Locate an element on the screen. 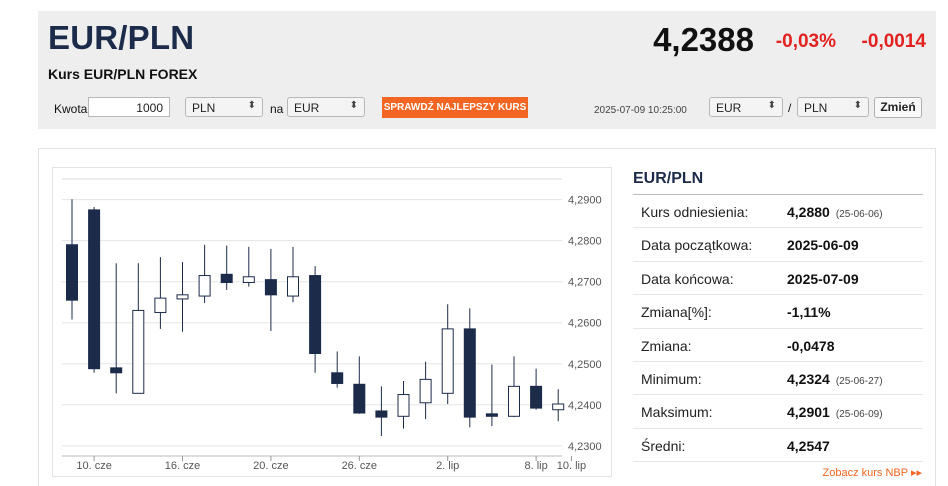 The height and width of the screenshot is (486, 948). stats-label: Kurs odniesienia: is located at coordinates (695, 212).